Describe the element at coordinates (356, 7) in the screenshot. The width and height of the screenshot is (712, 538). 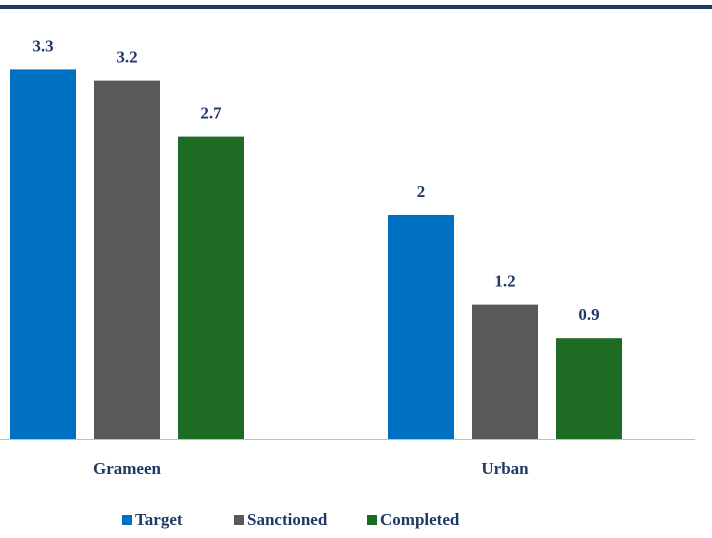
I see `top-rule` at that location.